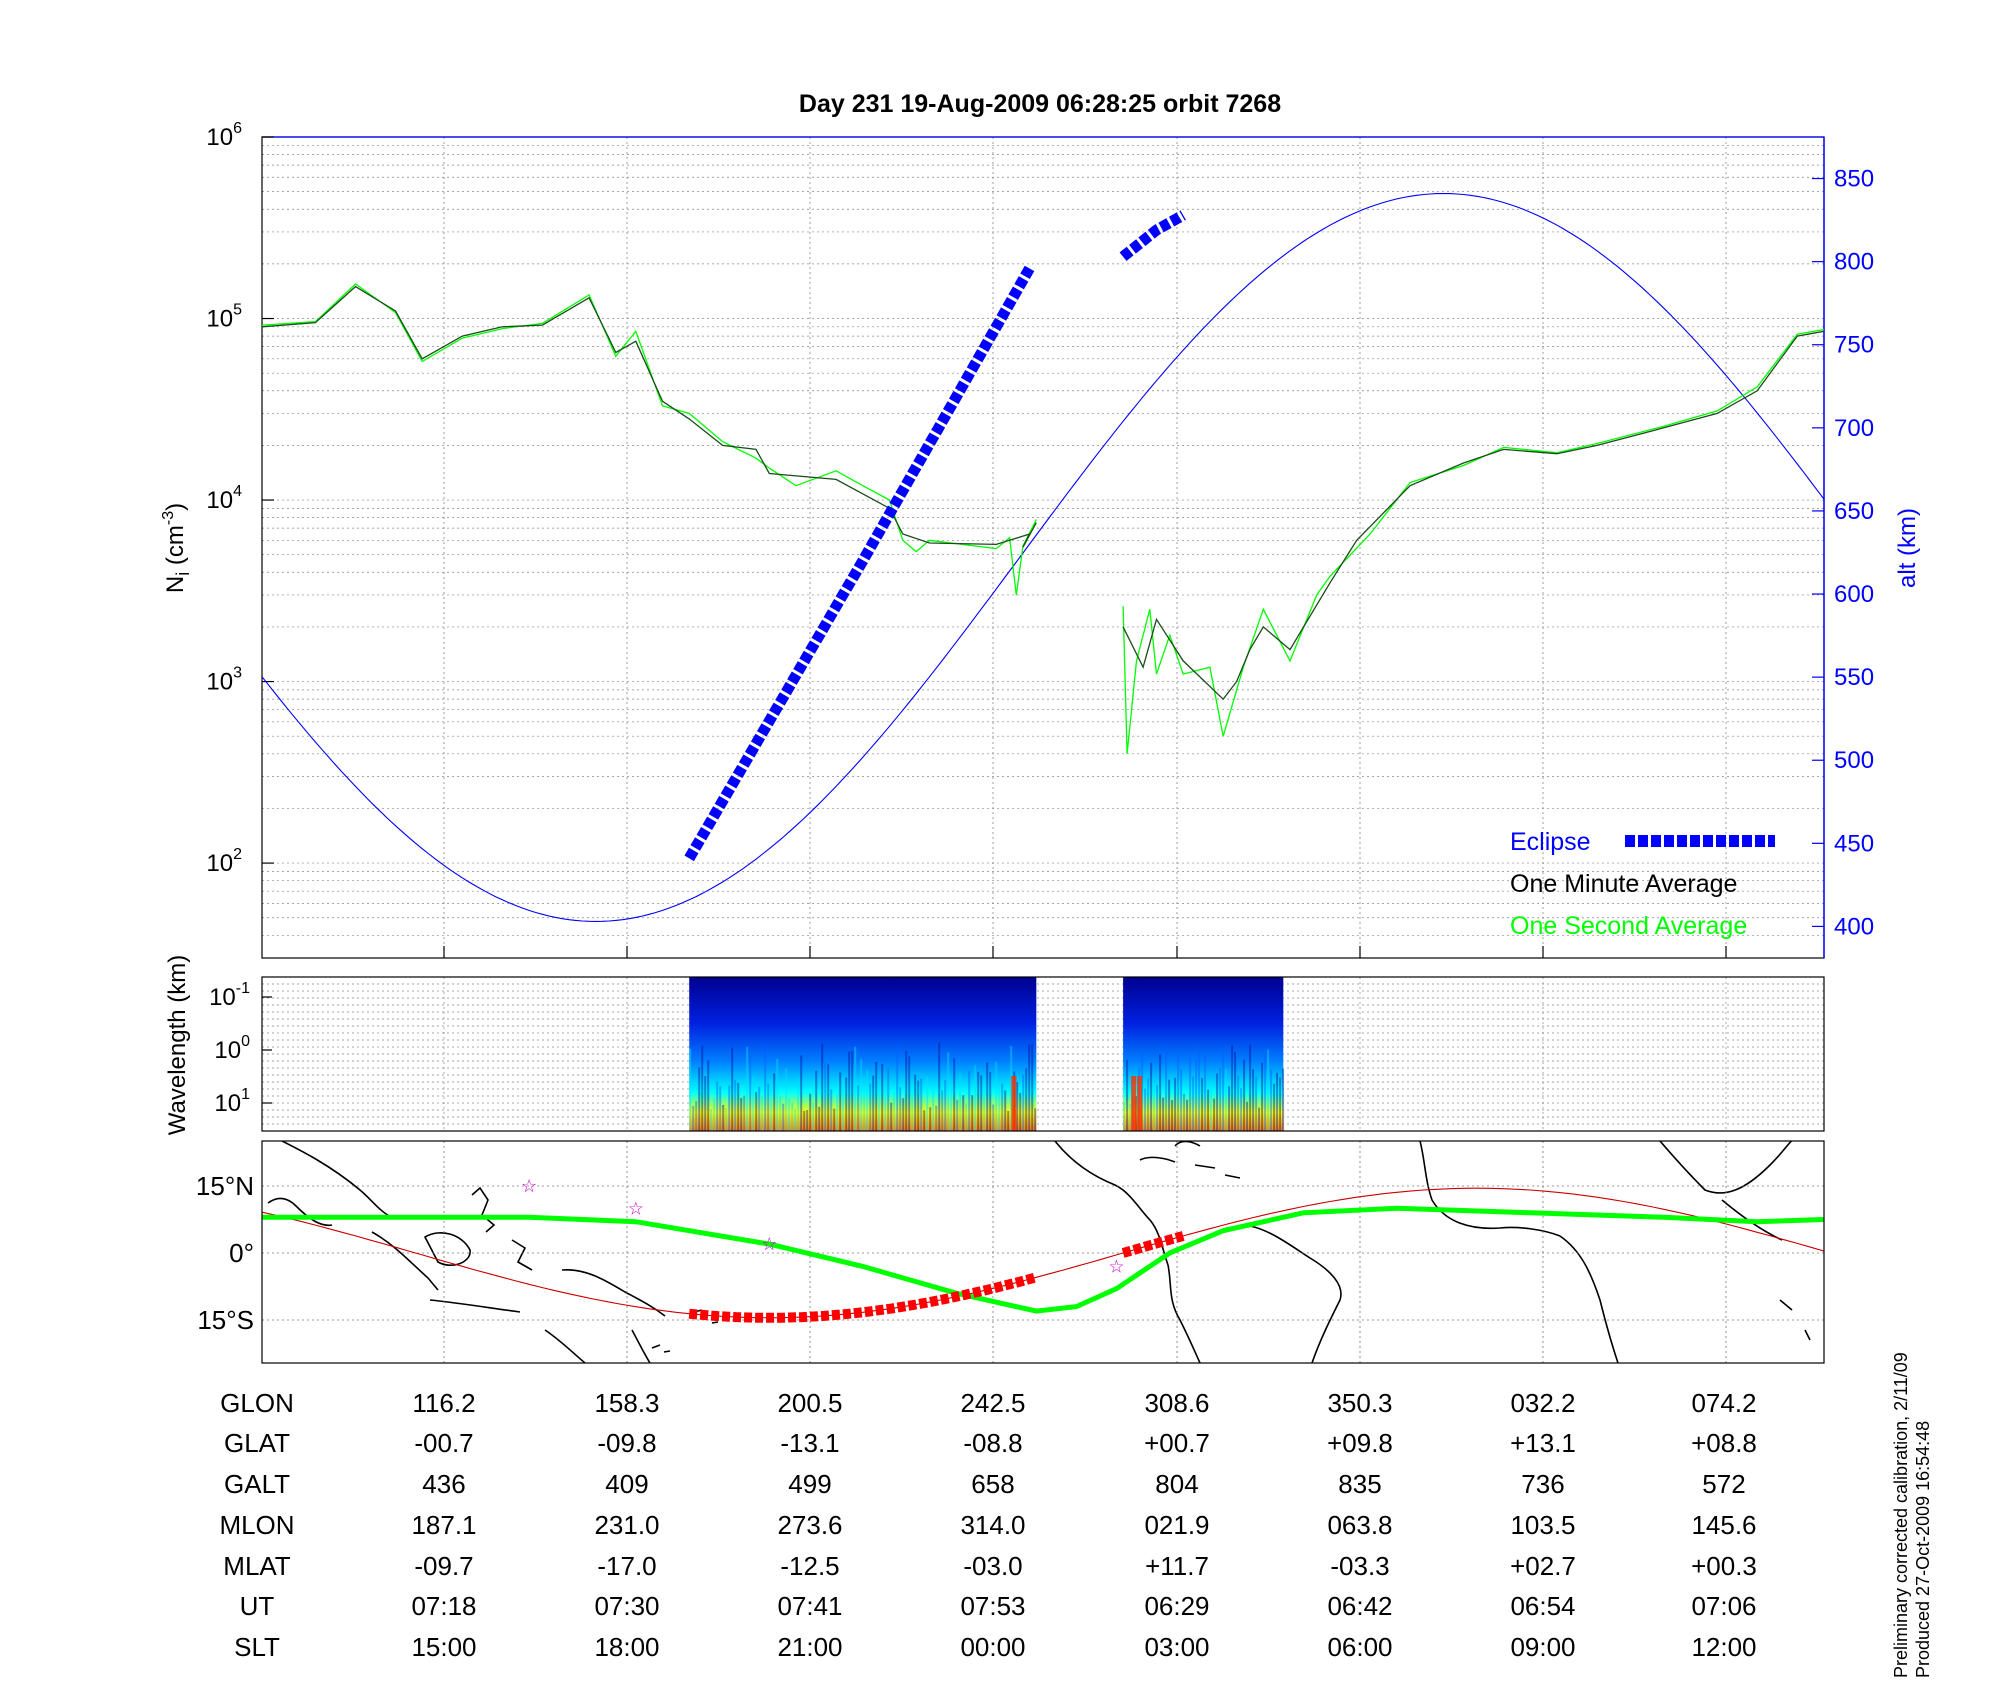 This screenshot has width=2000, height=1700. Describe the element at coordinates (1795, 1320) in the screenshot. I see `coastline-madagascar` at that location.